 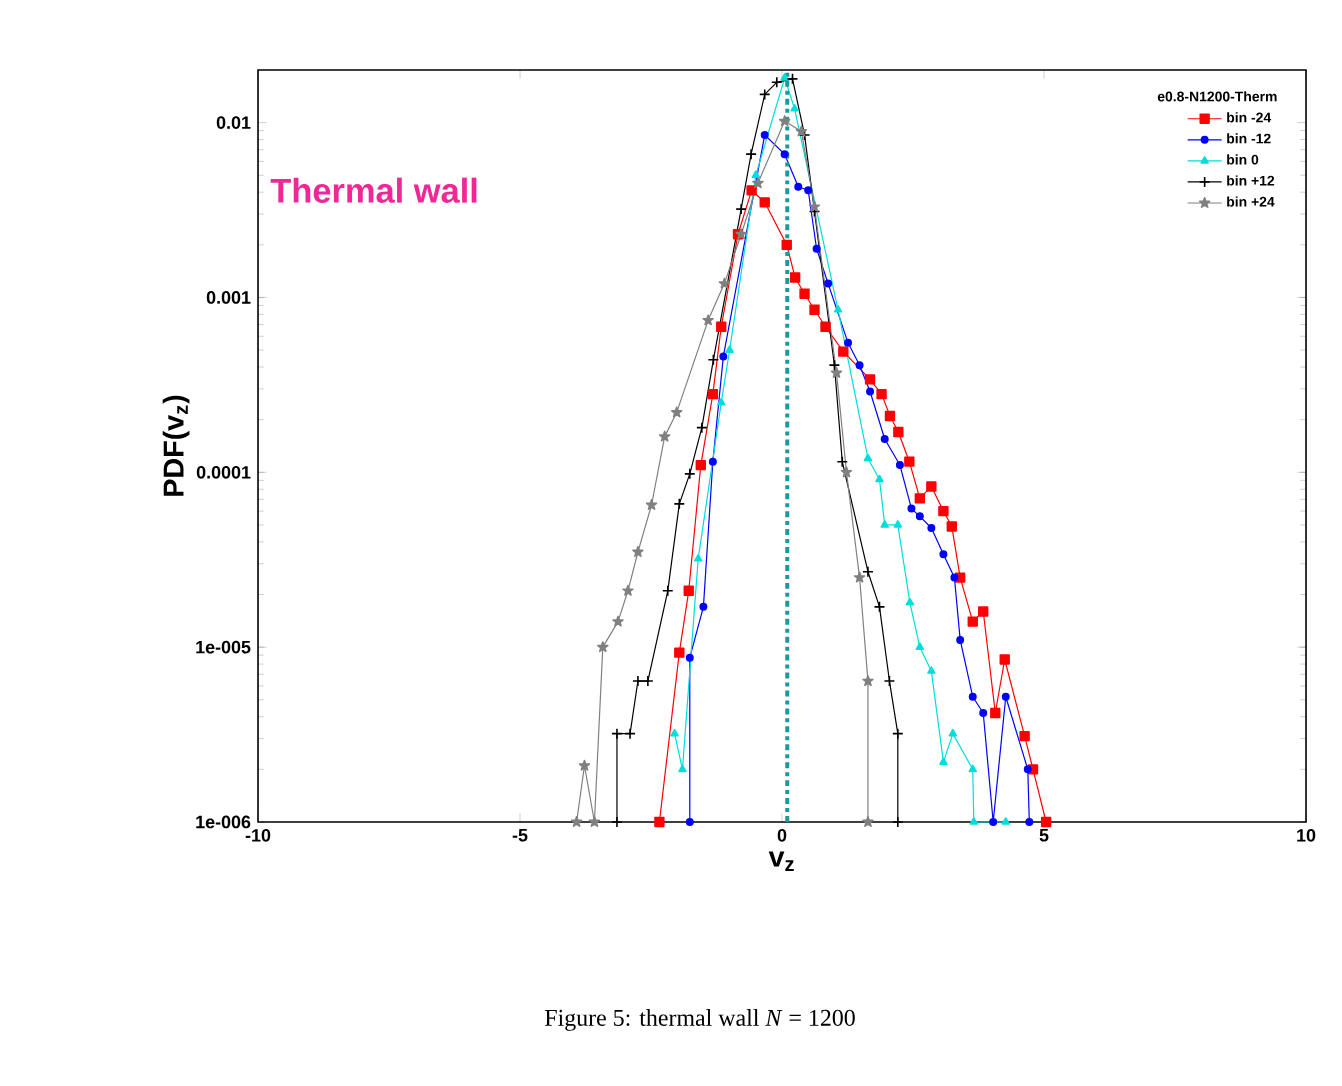 I want to click on y-tick-label: 1e-005, so click(x=223, y=647).